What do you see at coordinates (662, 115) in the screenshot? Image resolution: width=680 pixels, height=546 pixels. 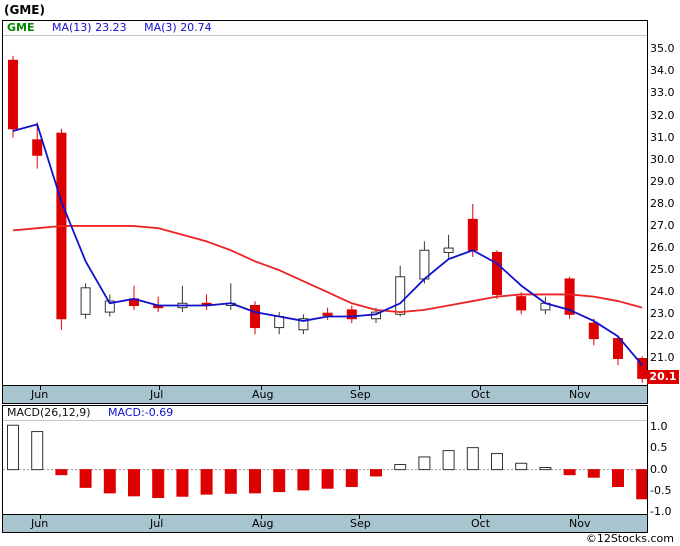 I see `y-axis-tick: 32.0` at bounding box center [662, 115].